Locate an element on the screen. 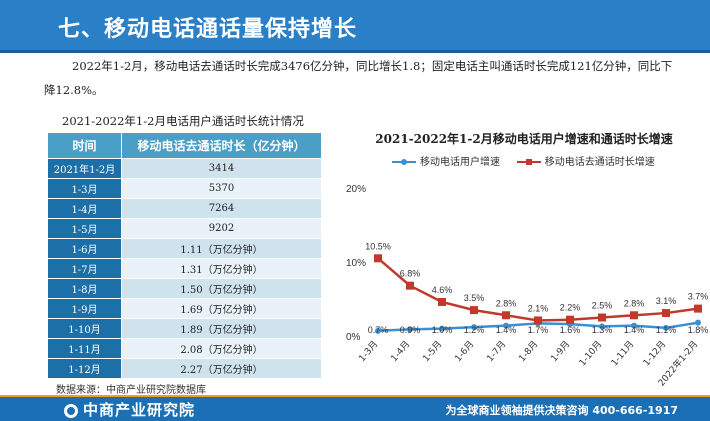 The width and height of the screenshot is (710, 421). footer-slogan: 为全球商业领袖提供决策咨询 400-666-1917 is located at coordinates (562, 410).